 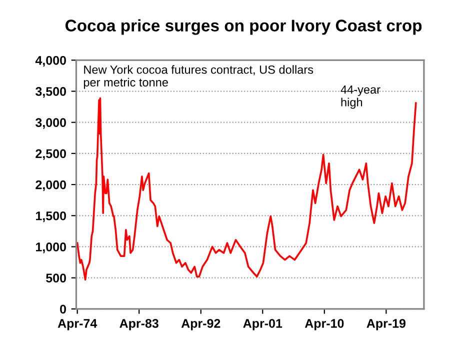 What do you see at coordinates (51, 248) in the screenshot?
I see `y-tick-label: 1,000` at bounding box center [51, 248].